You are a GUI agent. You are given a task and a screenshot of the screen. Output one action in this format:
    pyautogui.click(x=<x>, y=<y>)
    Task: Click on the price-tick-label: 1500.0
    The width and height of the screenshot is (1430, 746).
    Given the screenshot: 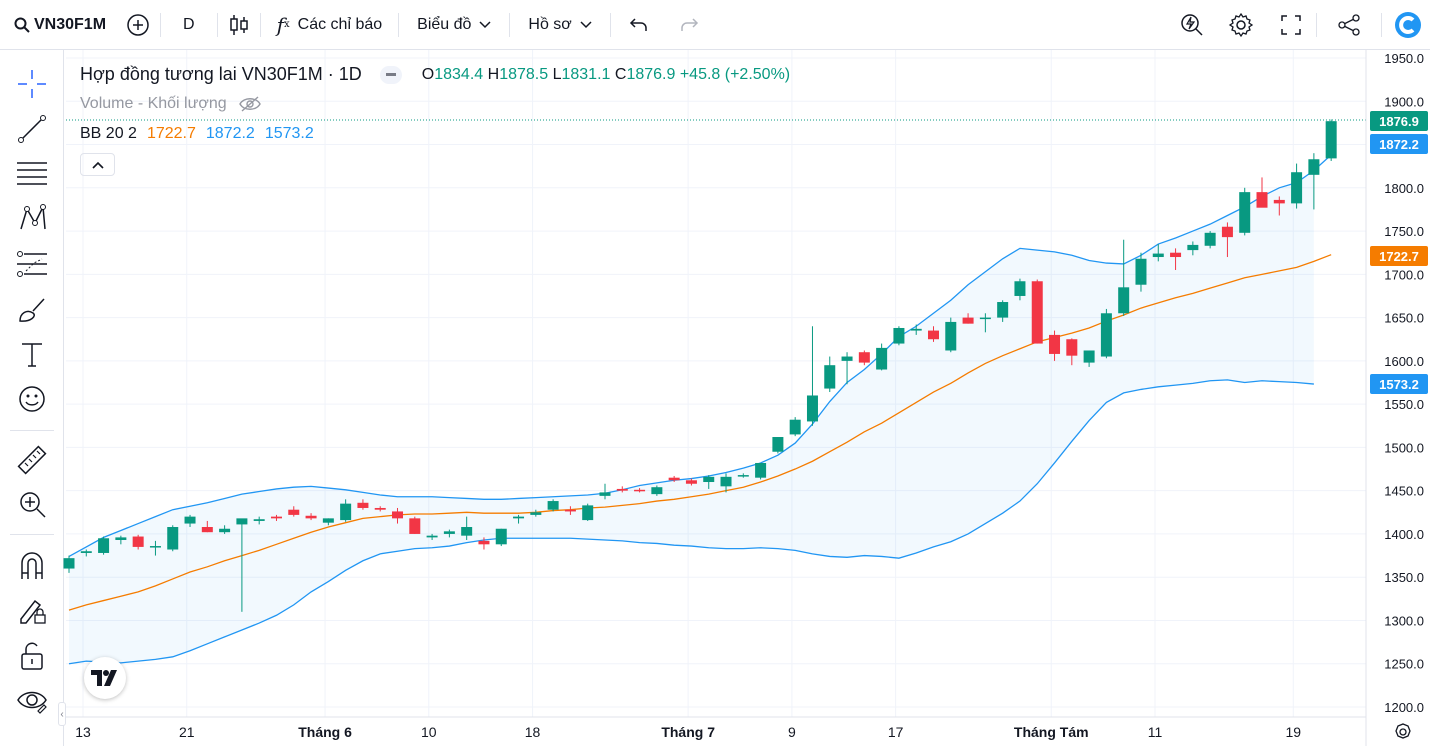 What is the action you would take?
    pyautogui.click(x=1404, y=447)
    